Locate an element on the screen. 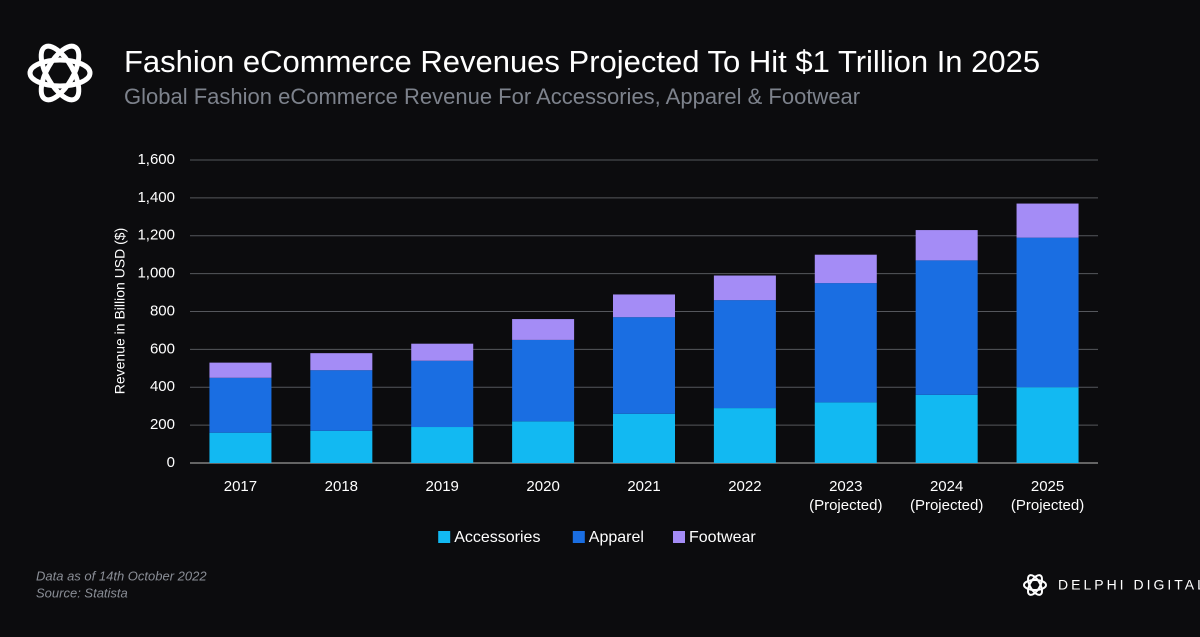 The width and height of the screenshot is (1200, 637). x-tick-label: 2021 is located at coordinates (644, 486).